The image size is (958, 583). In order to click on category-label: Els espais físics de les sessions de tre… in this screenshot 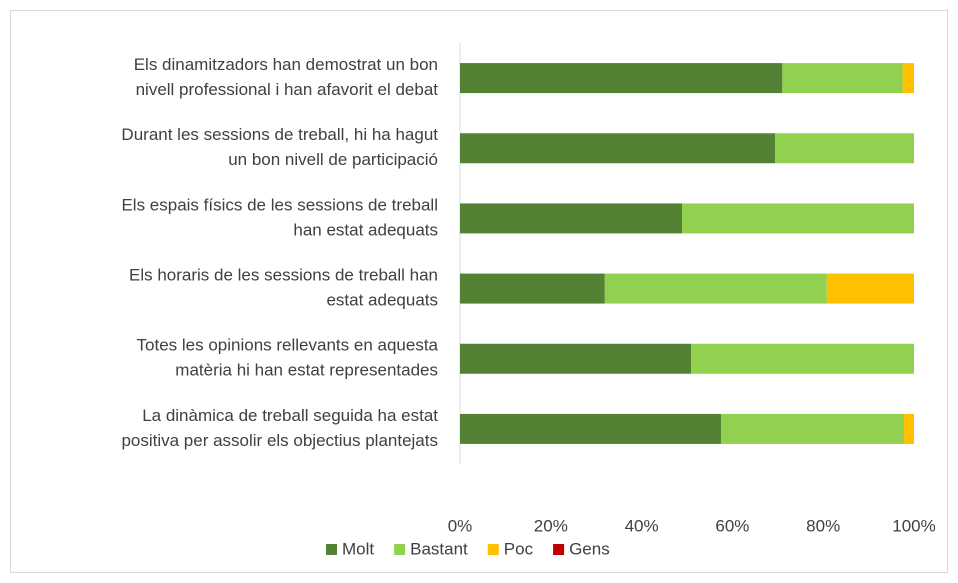, I will do `click(279, 204)`.